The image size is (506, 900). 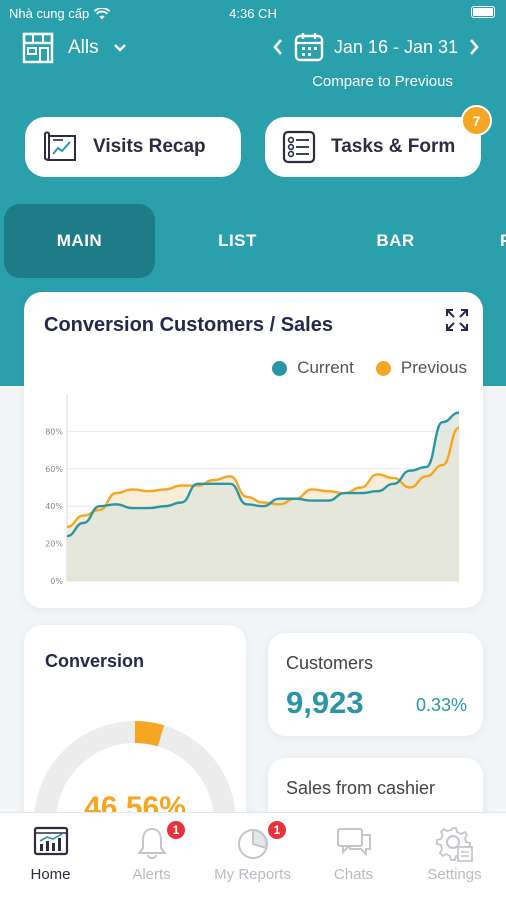 I want to click on checklist-icon, so click(x=299, y=147).